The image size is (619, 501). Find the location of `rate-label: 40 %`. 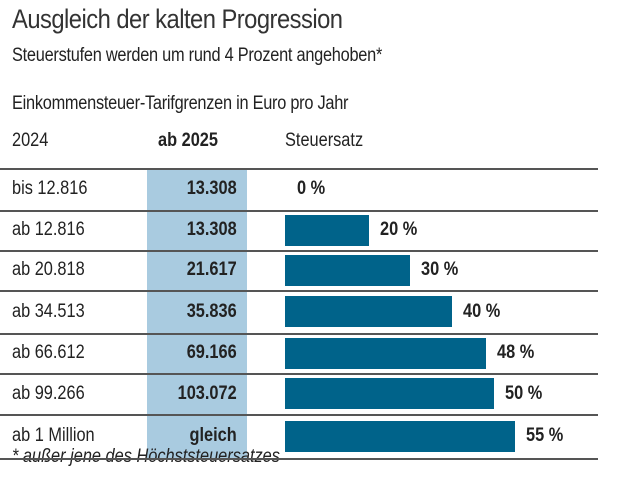

rate-label: 40 % is located at coordinates (482, 311).